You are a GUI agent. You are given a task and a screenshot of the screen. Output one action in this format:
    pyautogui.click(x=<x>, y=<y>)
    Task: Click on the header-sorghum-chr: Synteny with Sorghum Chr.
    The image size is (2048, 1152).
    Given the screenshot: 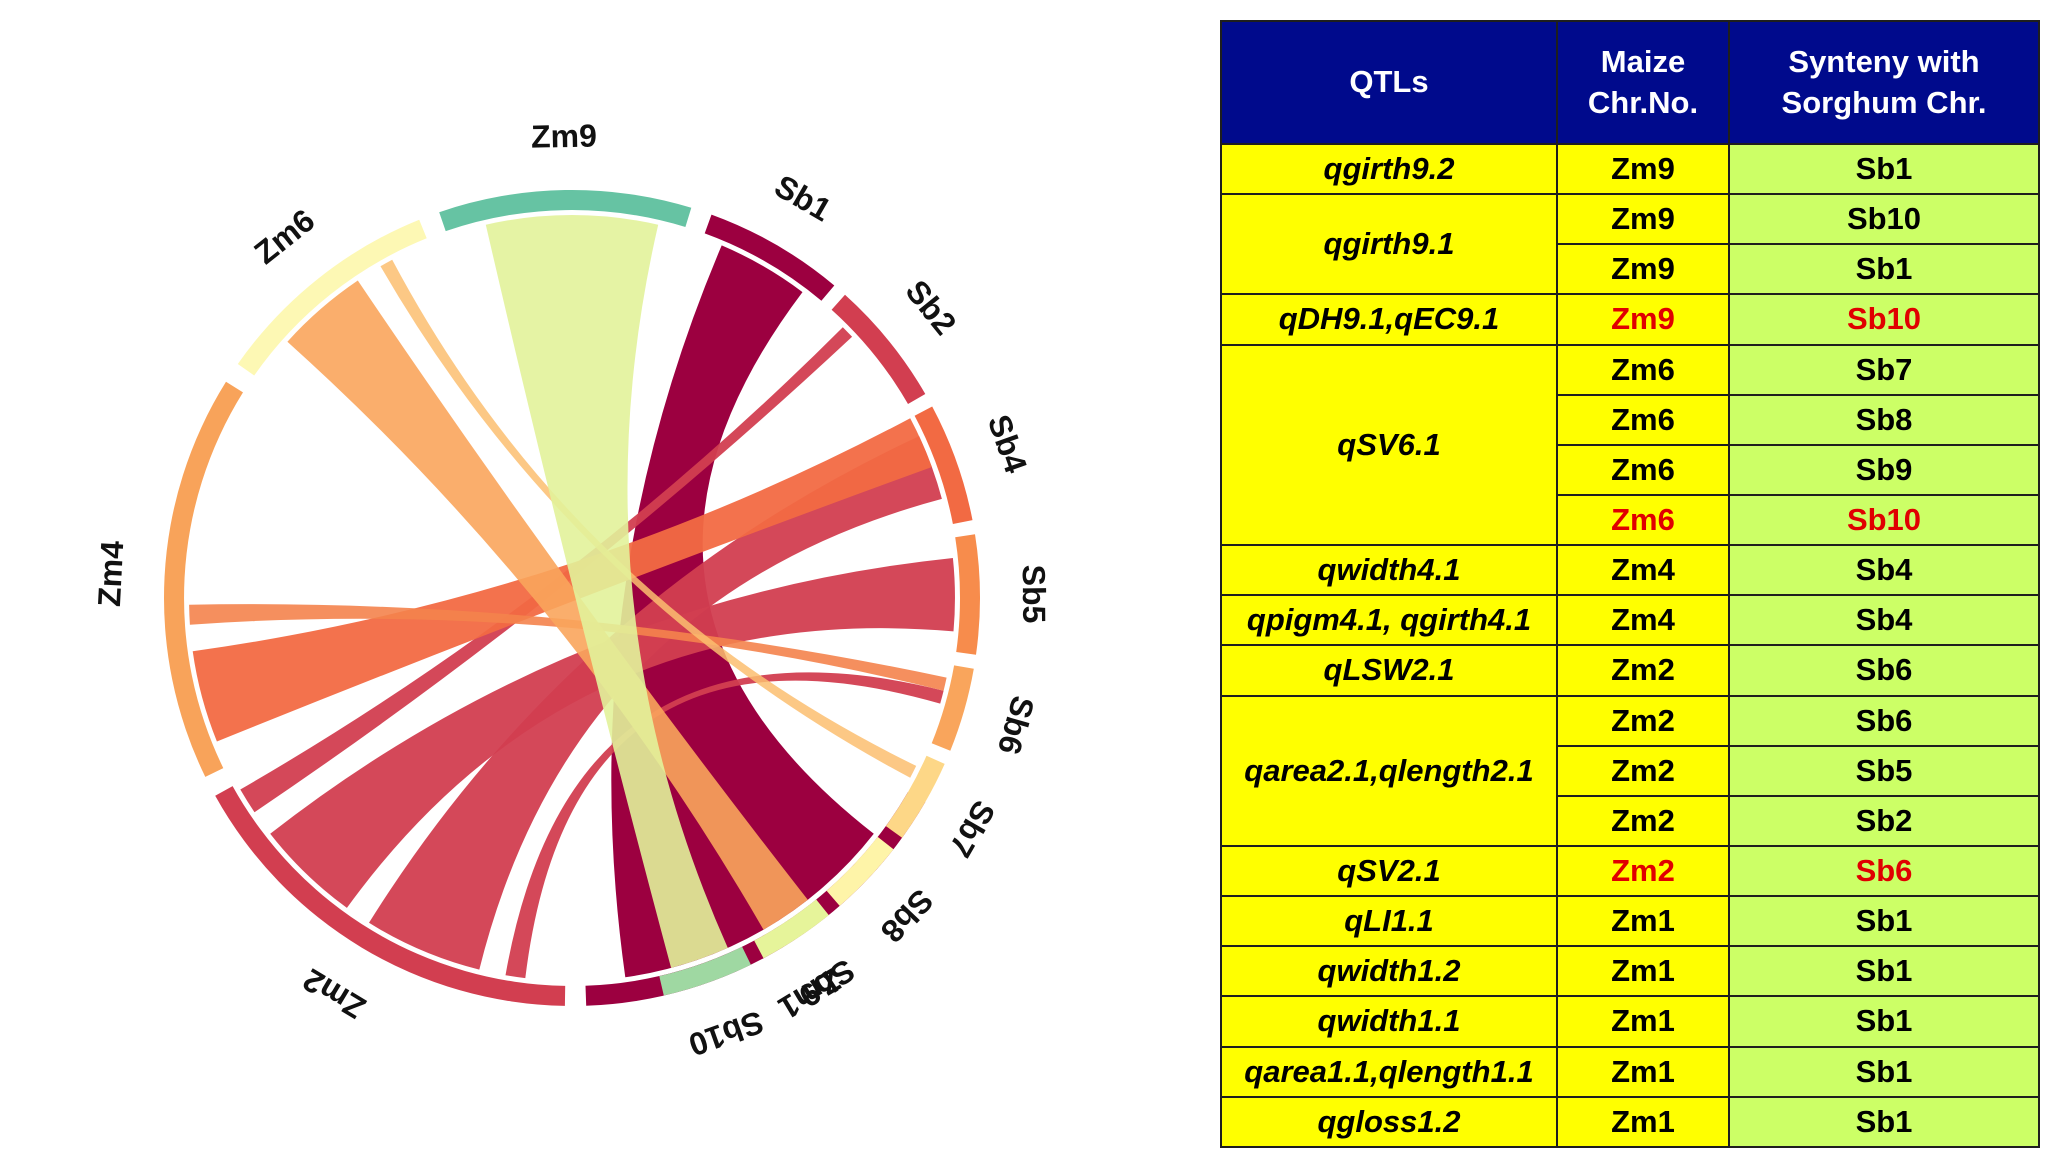 What is the action you would take?
    pyautogui.click(x=1884, y=82)
    